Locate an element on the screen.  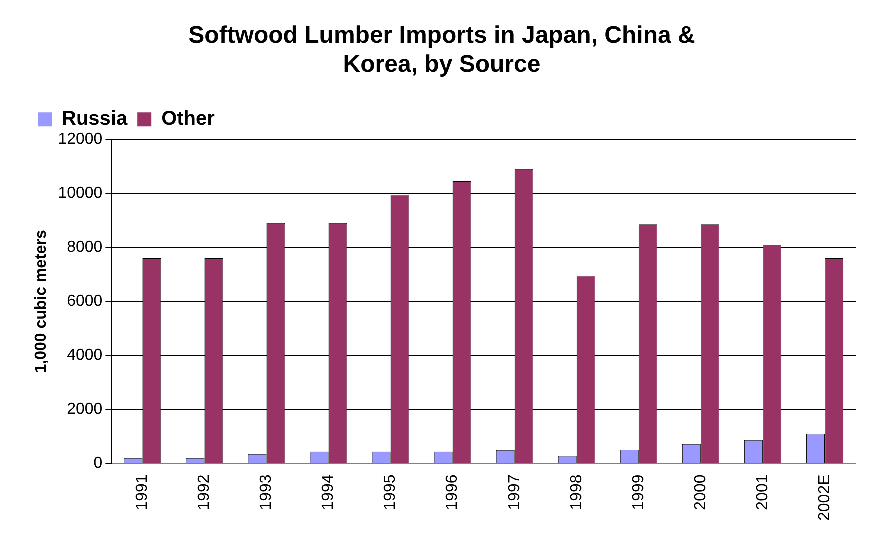
x-tick-label: 2000 is located at coordinates (701, 492).